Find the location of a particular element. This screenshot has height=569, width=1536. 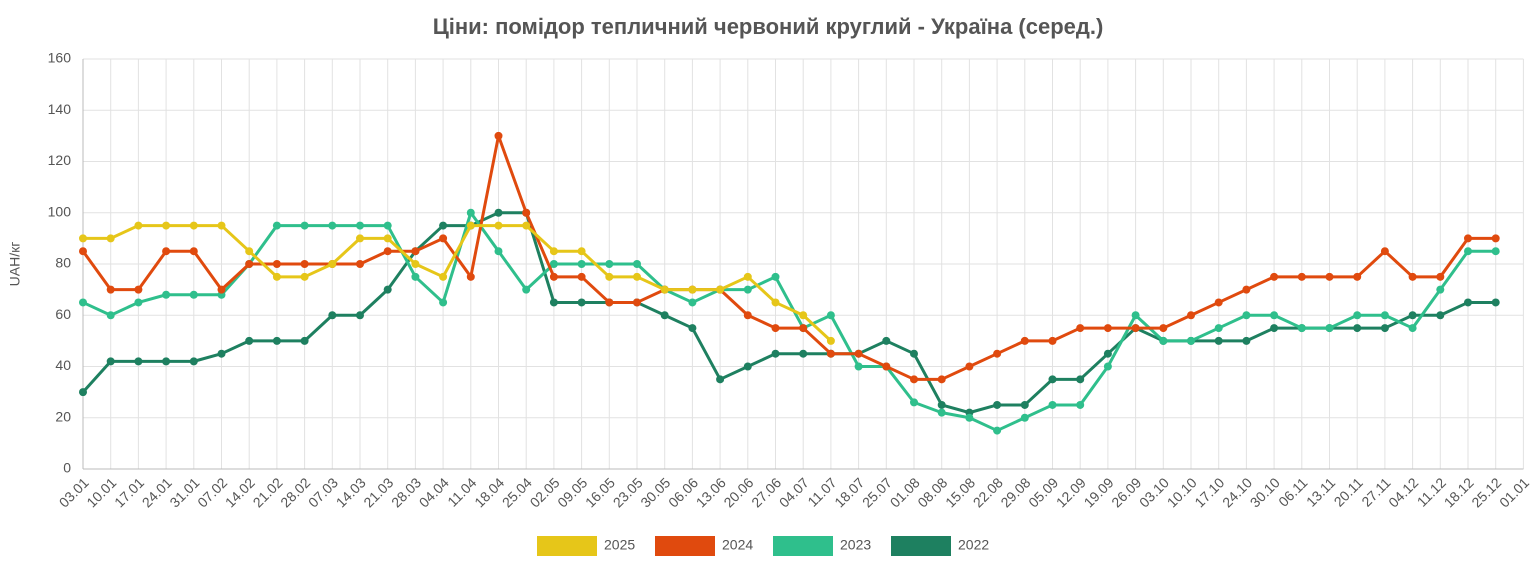

x-tick-label: 06.11 is located at coordinates (1293, 492).